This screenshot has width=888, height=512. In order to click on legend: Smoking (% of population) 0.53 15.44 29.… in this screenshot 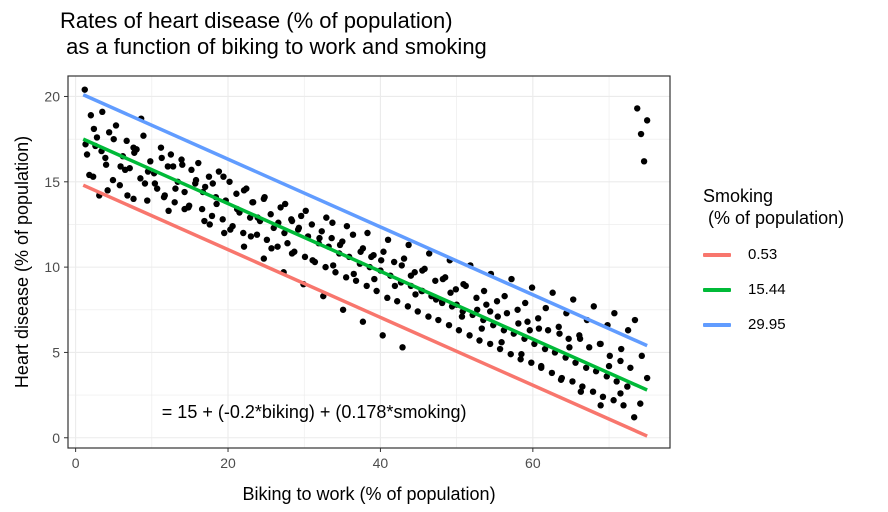, I will do `click(773, 263)`.